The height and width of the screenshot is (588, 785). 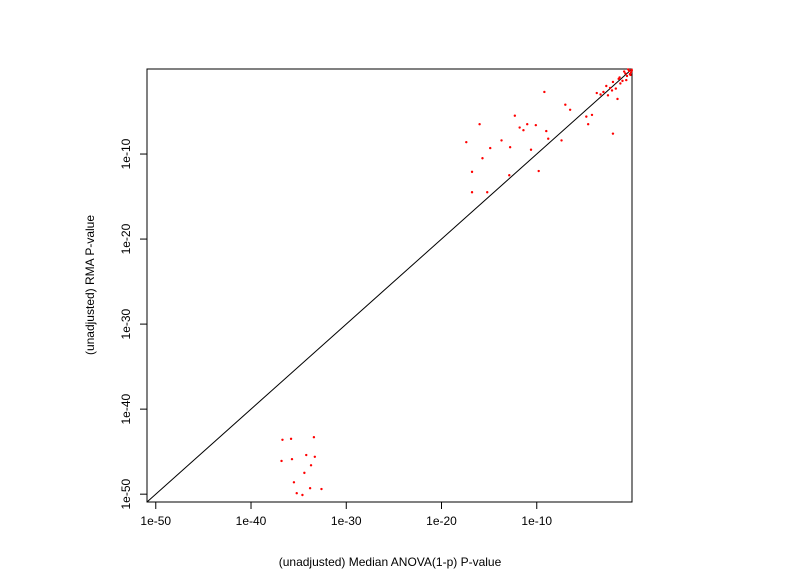 I want to click on x-axis-label: (unadjusted) Median ANOVA(1-p) P-value, so click(x=390, y=562).